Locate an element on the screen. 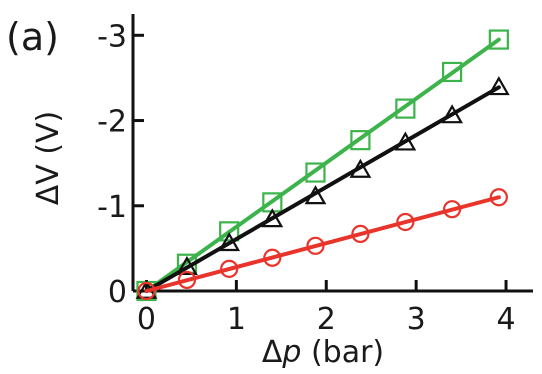  x-tick-label: 3 is located at coordinates (416, 319).